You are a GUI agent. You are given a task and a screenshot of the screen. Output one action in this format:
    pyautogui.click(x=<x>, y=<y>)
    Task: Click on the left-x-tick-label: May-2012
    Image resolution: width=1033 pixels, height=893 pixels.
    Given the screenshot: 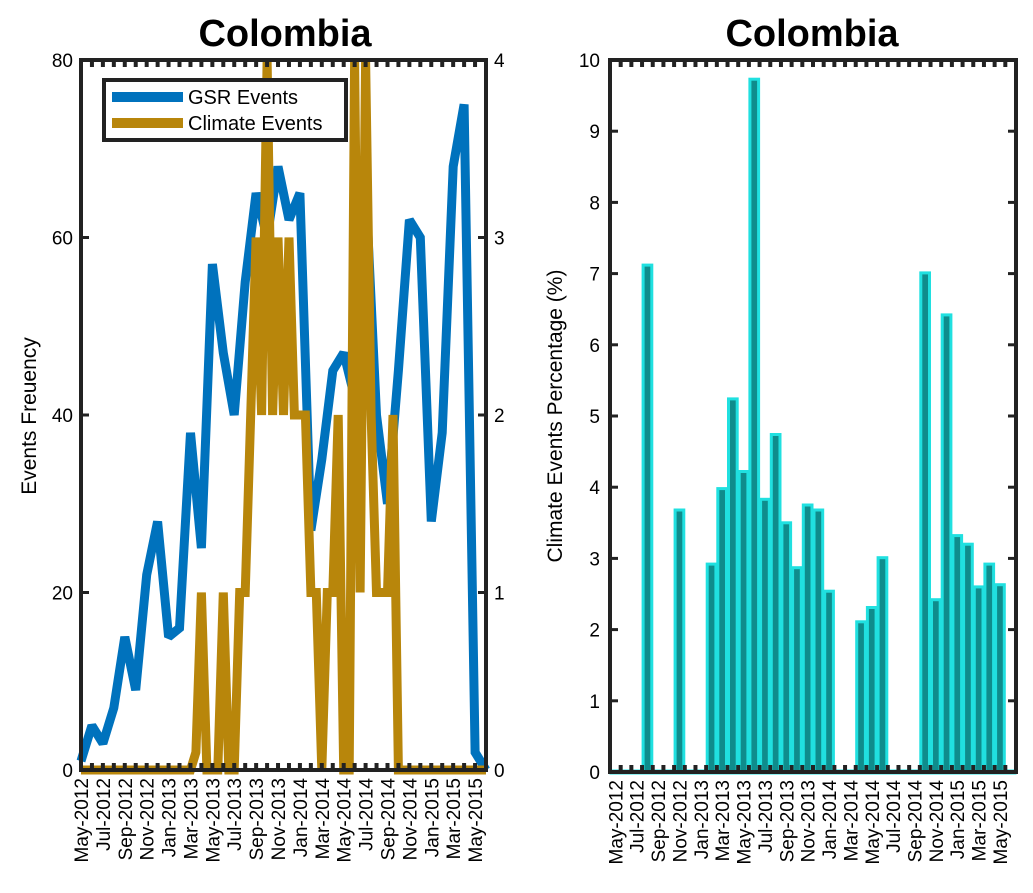 What is the action you would take?
    pyautogui.click(x=82, y=820)
    